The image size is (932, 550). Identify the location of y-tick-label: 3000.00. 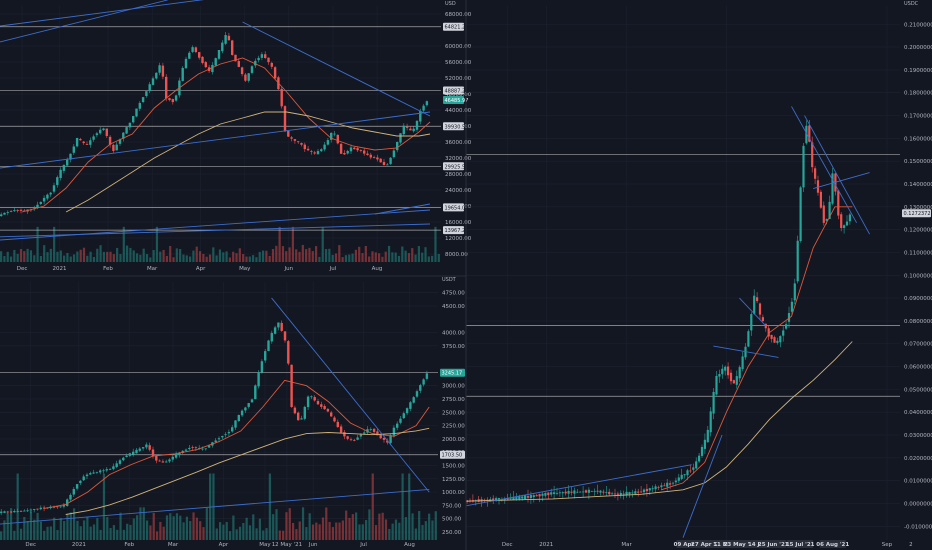
(453, 387).